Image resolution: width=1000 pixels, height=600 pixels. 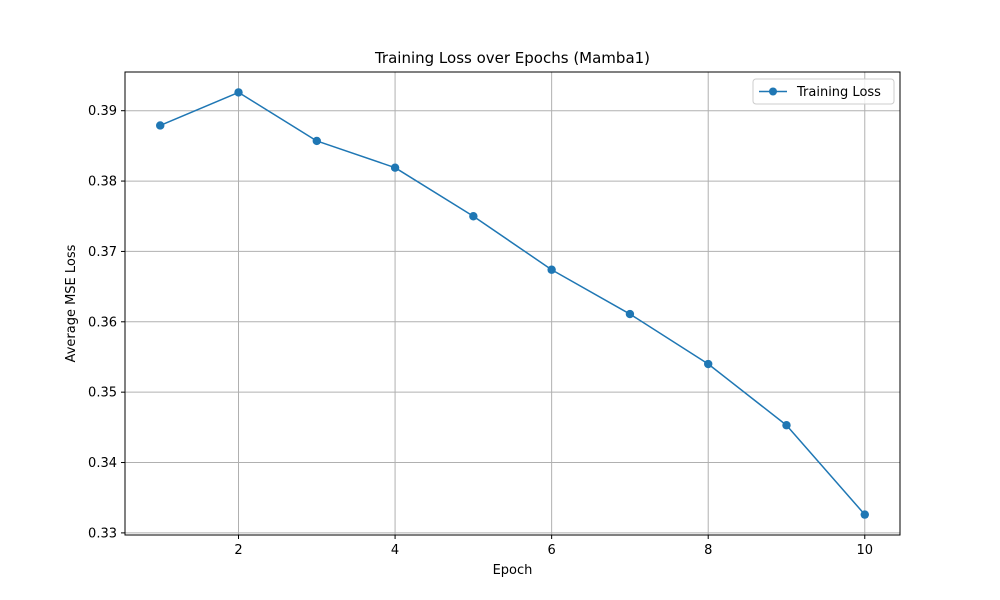 What do you see at coordinates (102, 111) in the screenshot?
I see `y-tick-label: 0.39` at bounding box center [102, 111].